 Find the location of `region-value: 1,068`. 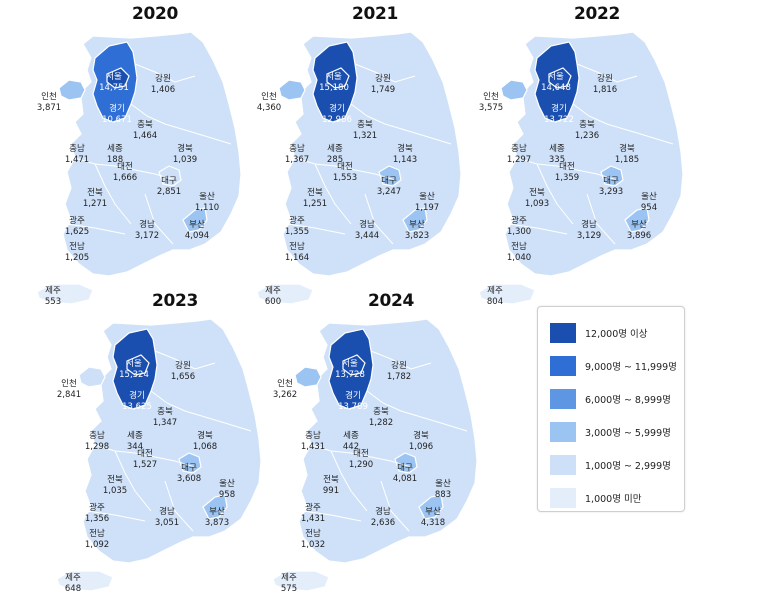

region-value: 1,068 is located at coordinates (205, 447).